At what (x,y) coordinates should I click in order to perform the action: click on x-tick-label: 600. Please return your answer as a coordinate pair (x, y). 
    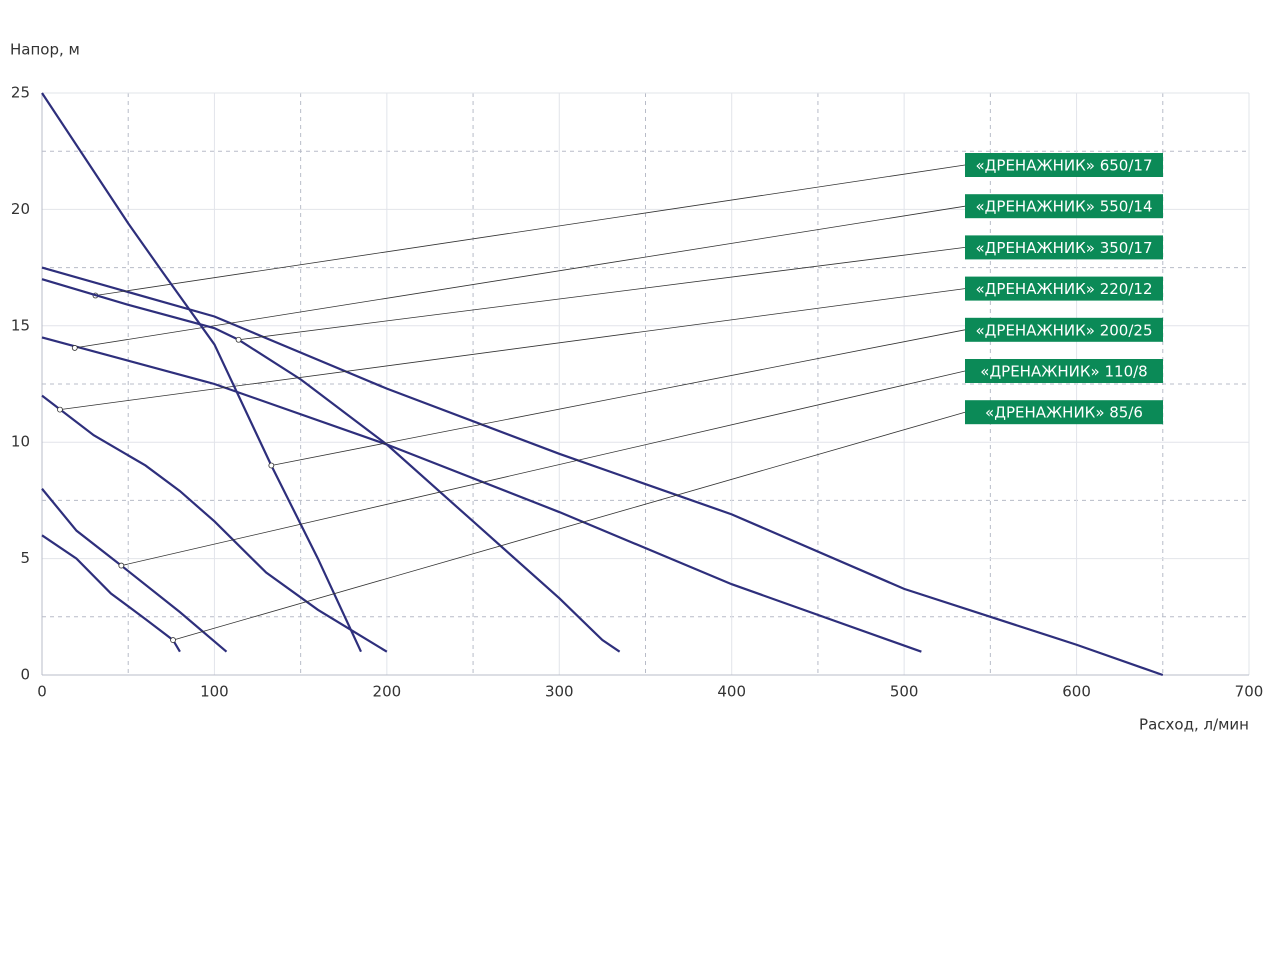
    Looking at the image, I should click on (1076, 692).